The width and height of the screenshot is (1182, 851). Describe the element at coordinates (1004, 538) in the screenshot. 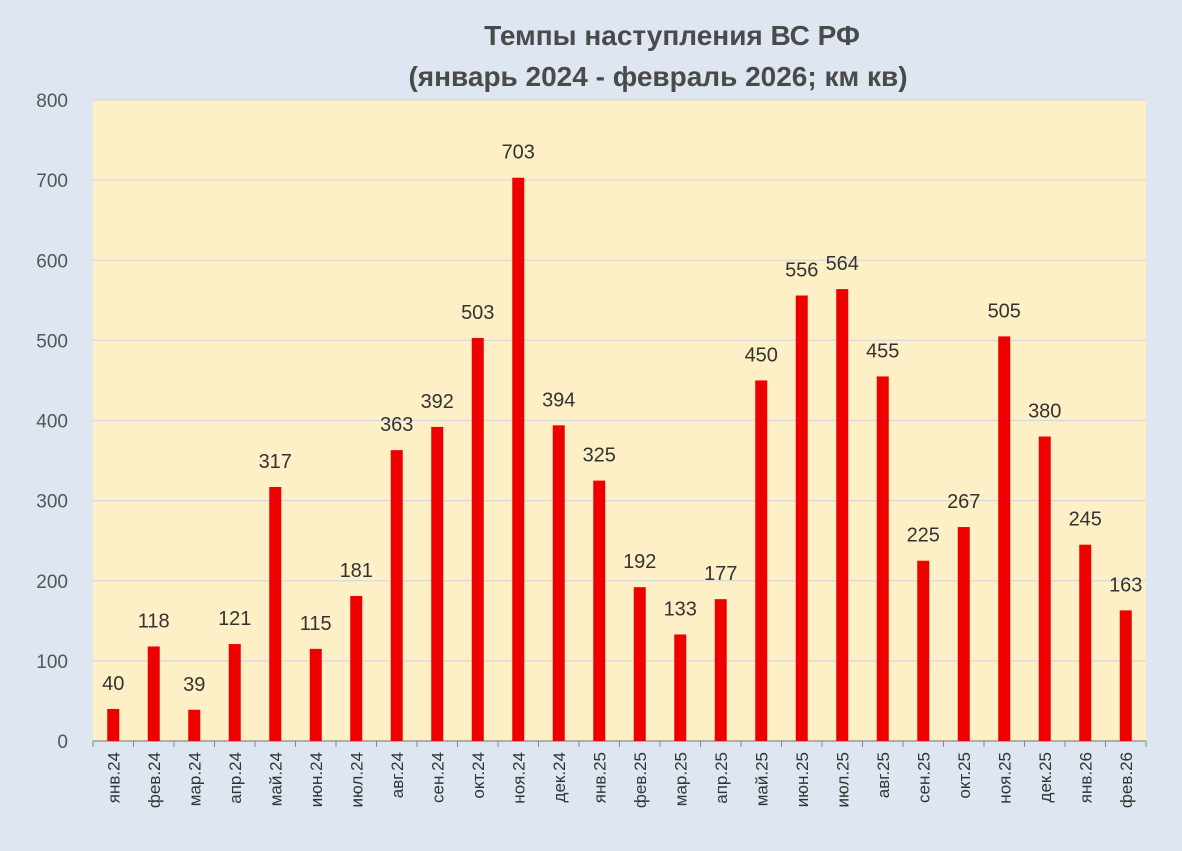

I see `bar-ноя.25` at that location.